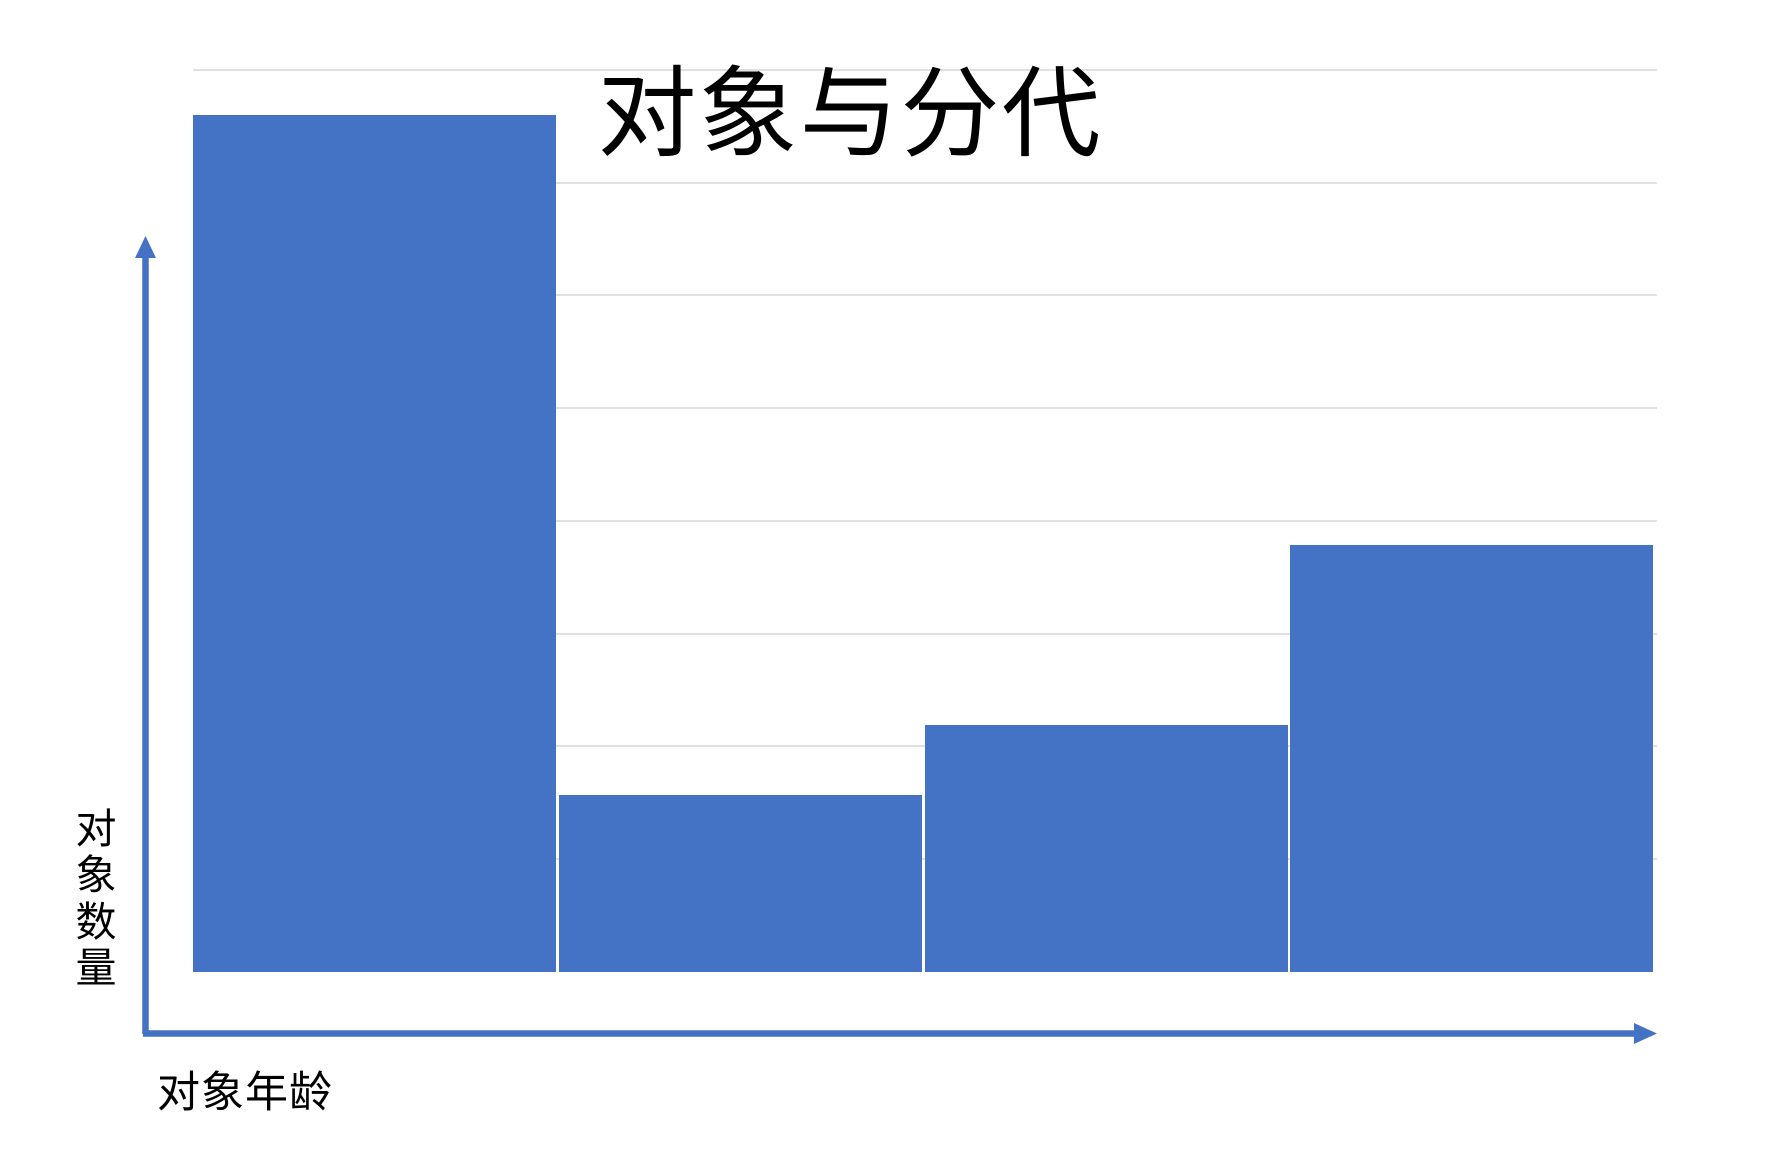 This screenshot has width=1782, height=1166. I want to click on x-axis-arrow, so click(900, 1033).